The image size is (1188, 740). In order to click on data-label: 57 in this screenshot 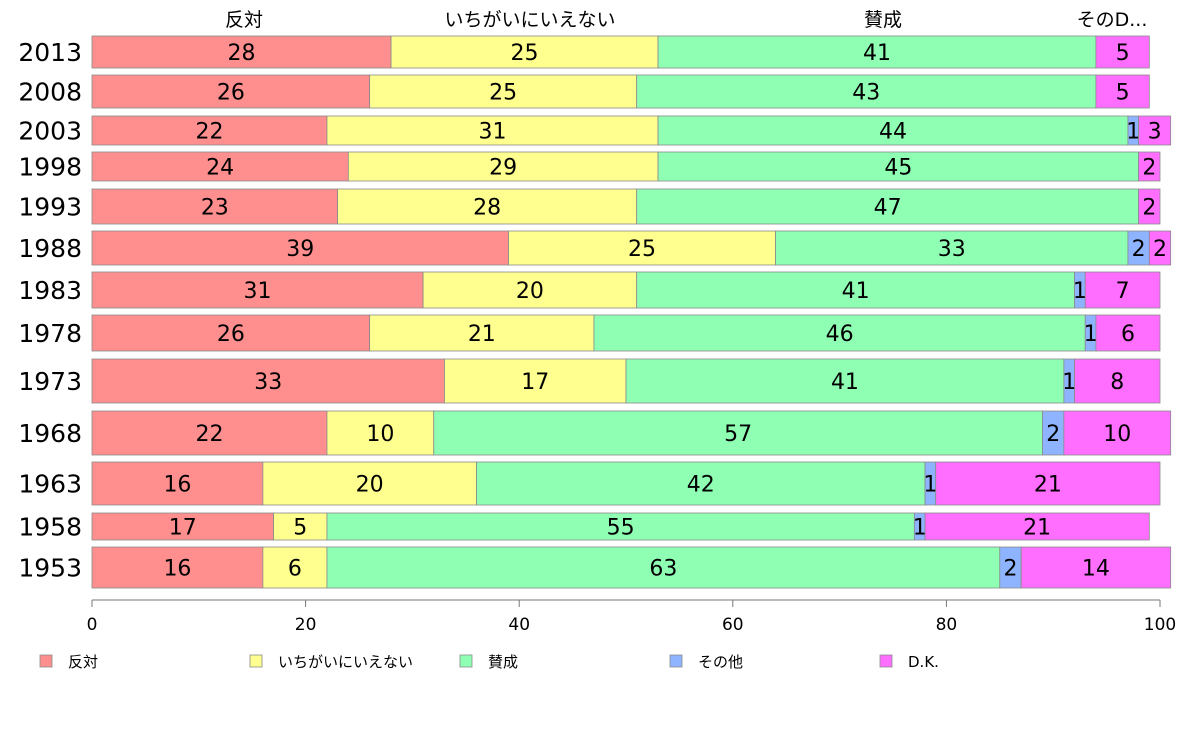, I will do `click(738, 434)`.